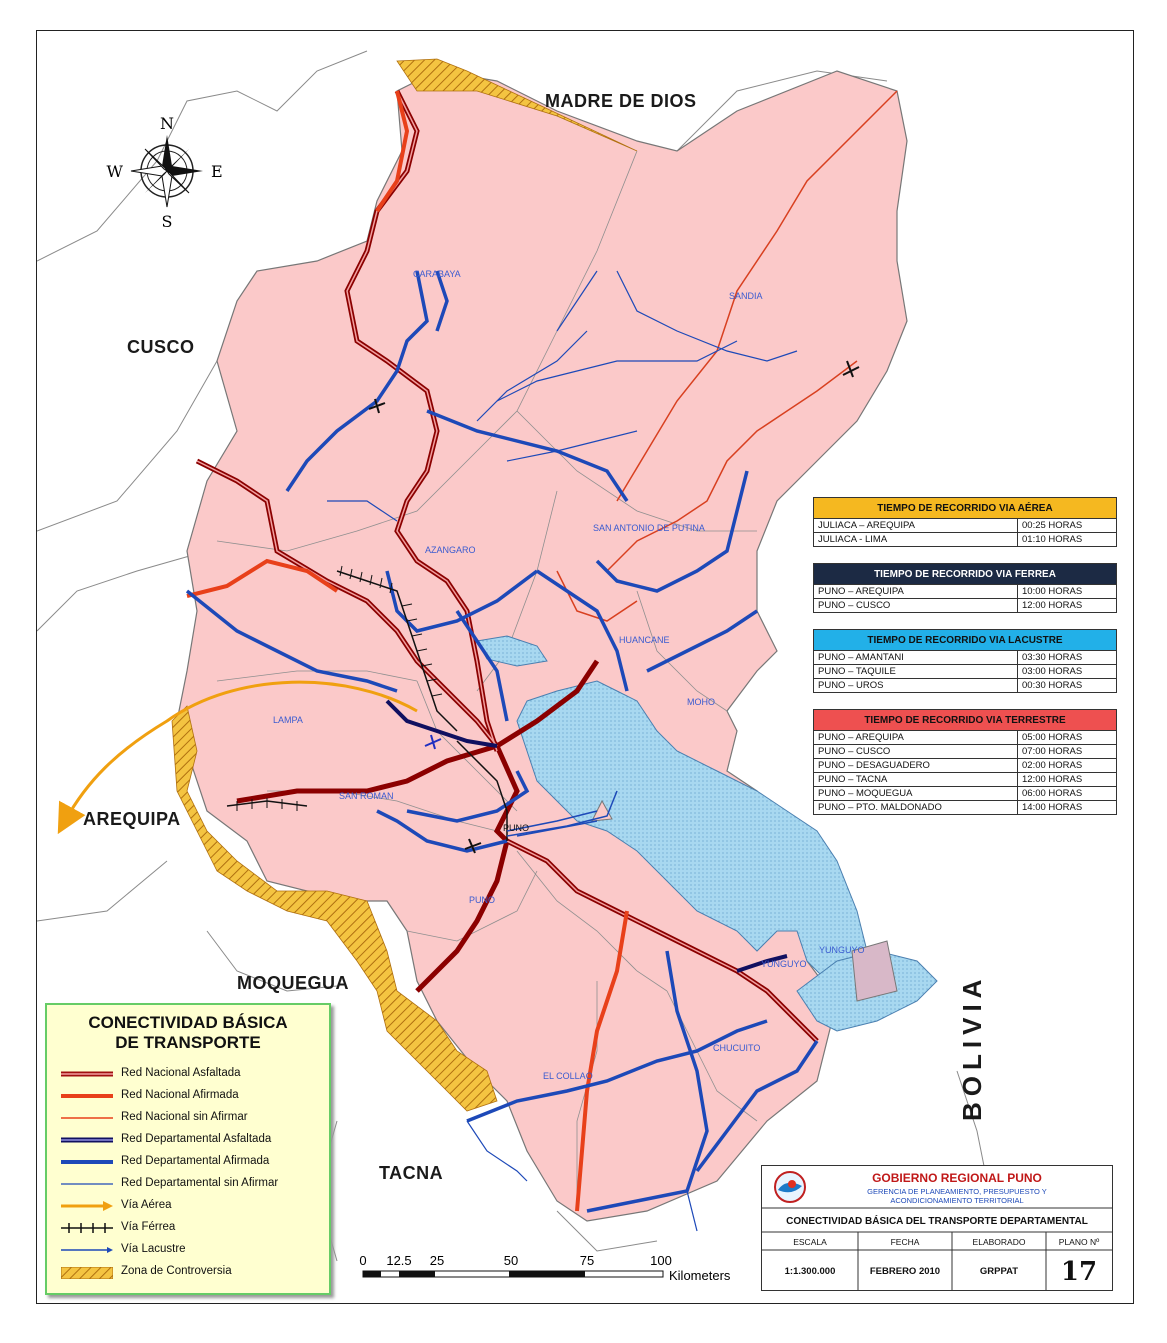 The image size is (1167, 1343). I want to click on airport-juliaca-icon, so click(433, 742).